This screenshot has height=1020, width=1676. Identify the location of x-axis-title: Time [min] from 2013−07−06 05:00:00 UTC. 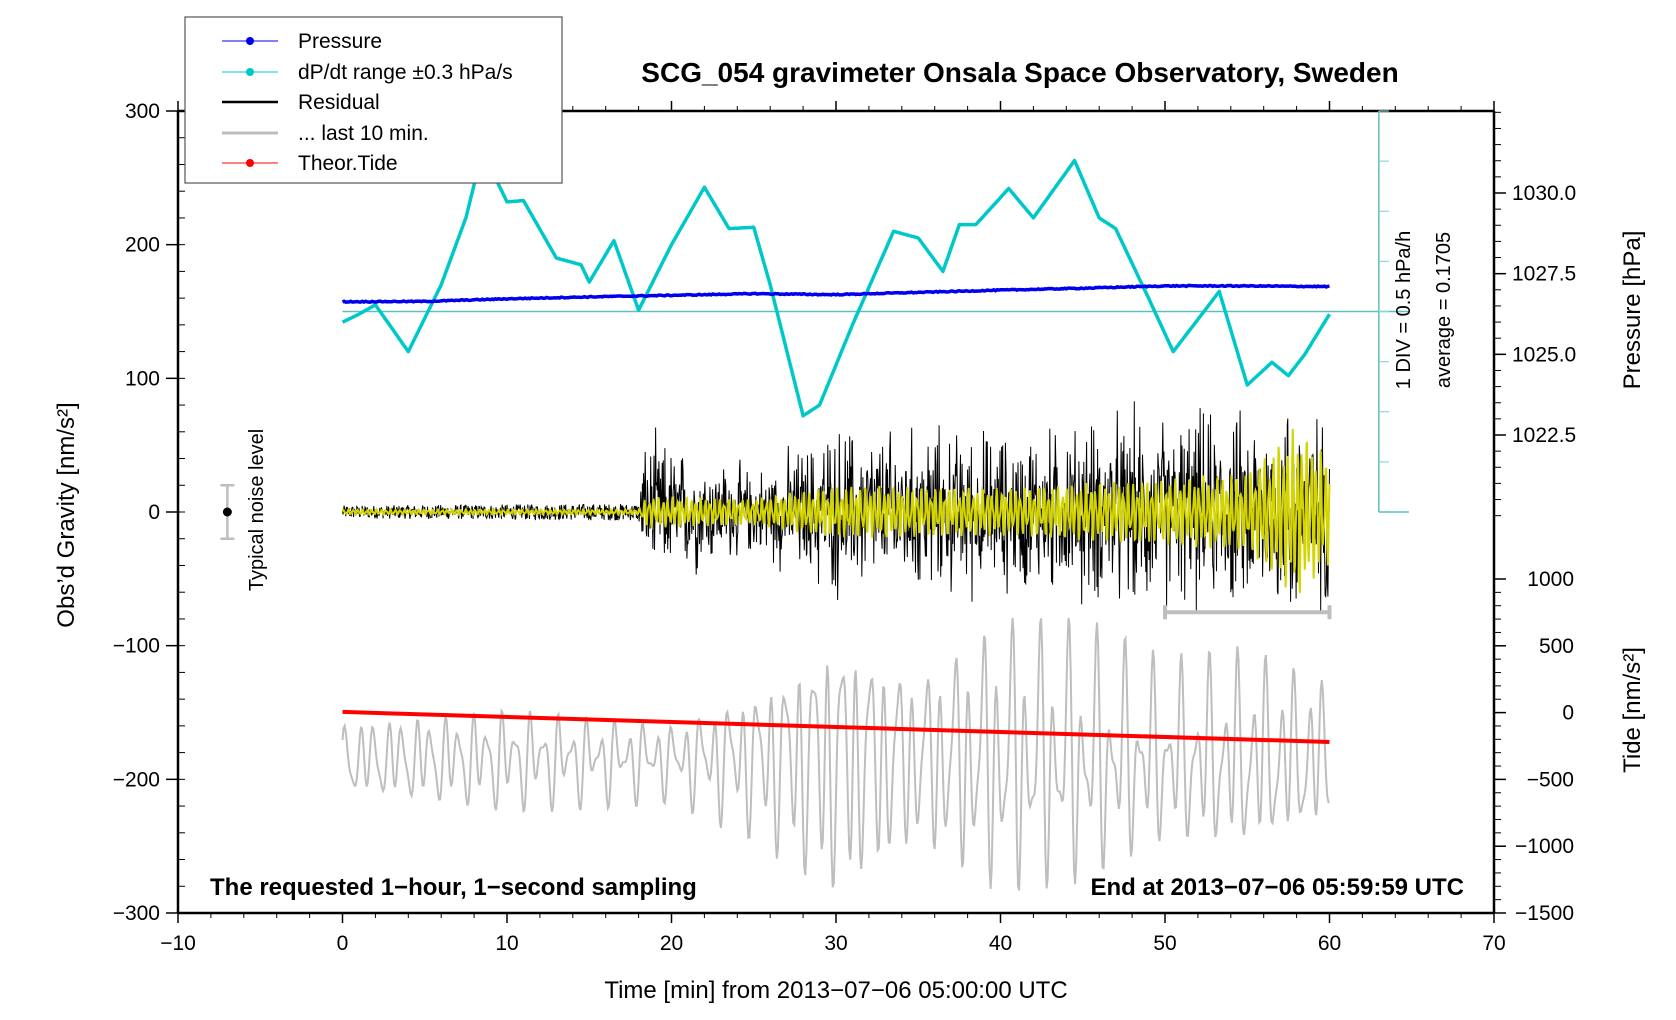
(835, 990).